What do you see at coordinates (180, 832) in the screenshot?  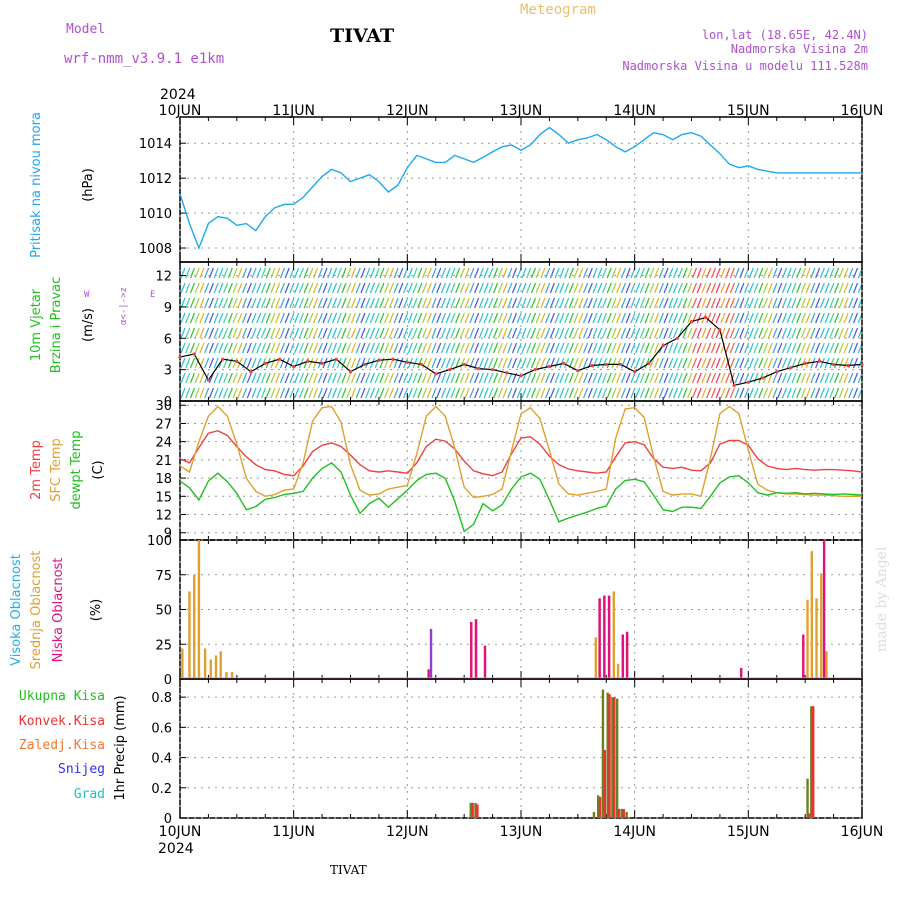 I see `date-tick-bottom: 10JUN` at bounding box center [180, 832].